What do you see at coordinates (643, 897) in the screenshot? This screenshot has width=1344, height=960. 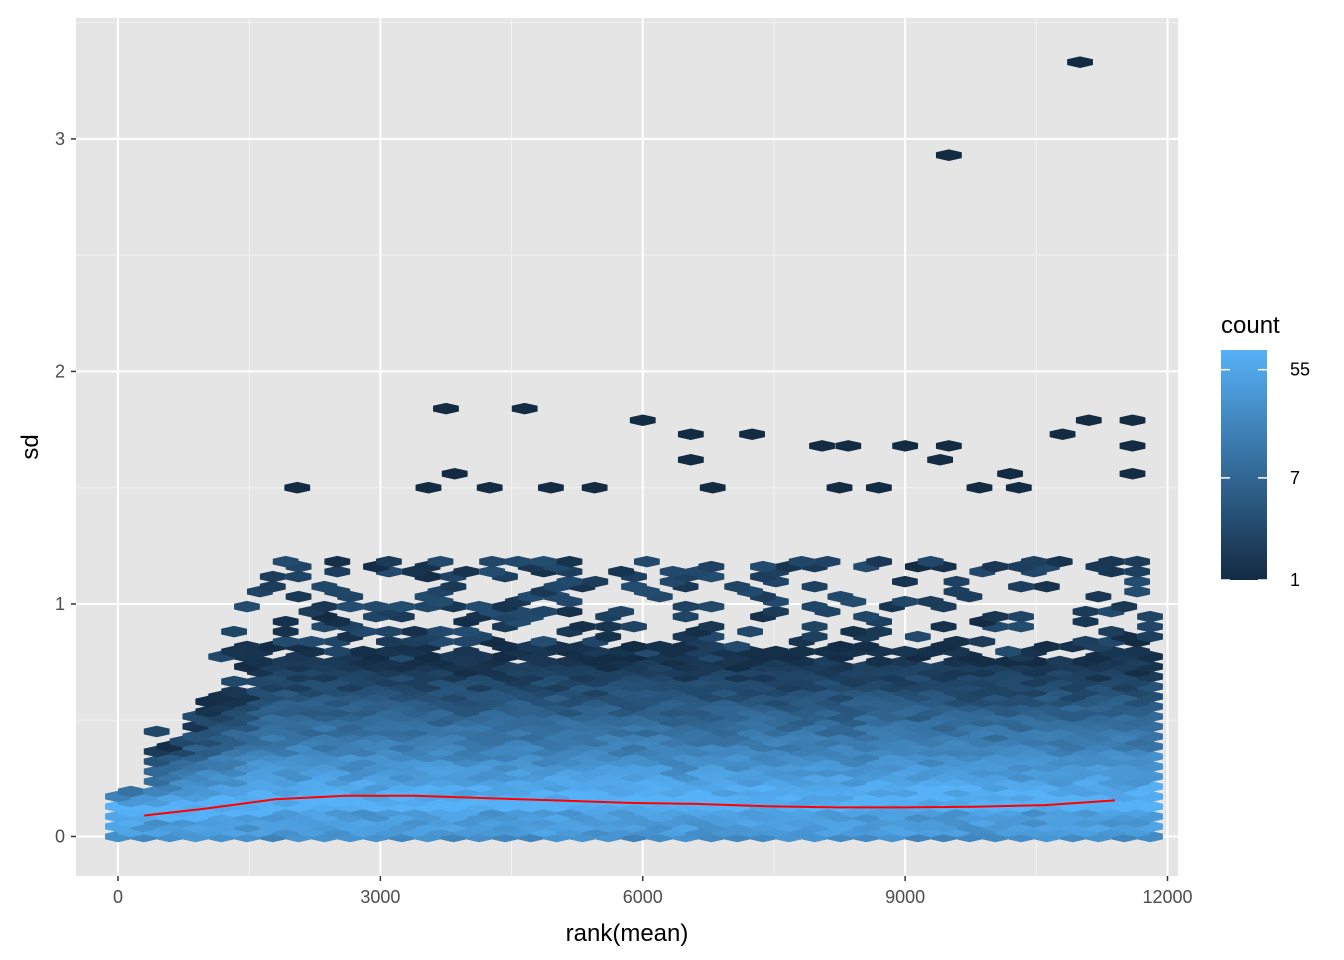 I see `x-tick-label: 6000` at bounding box center [643, 897].